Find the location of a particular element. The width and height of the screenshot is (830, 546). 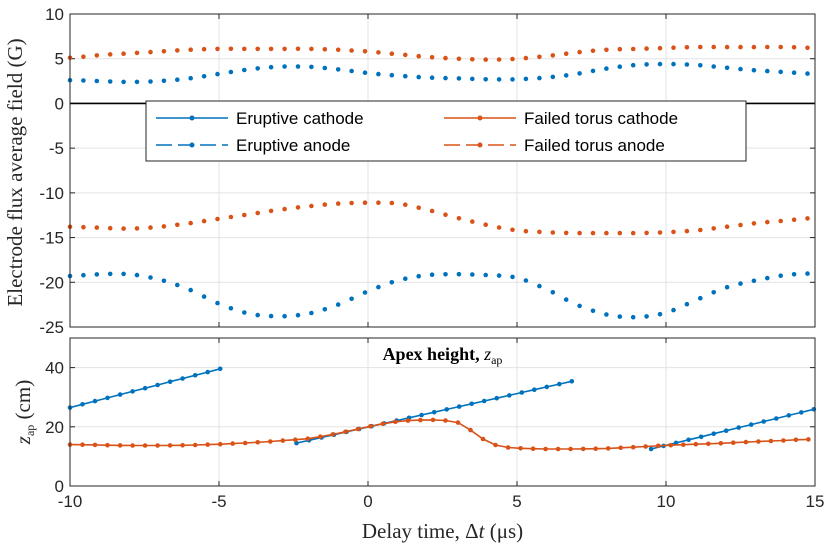

flux-y-tick-label: 10 is located at coordinates (54, 14).